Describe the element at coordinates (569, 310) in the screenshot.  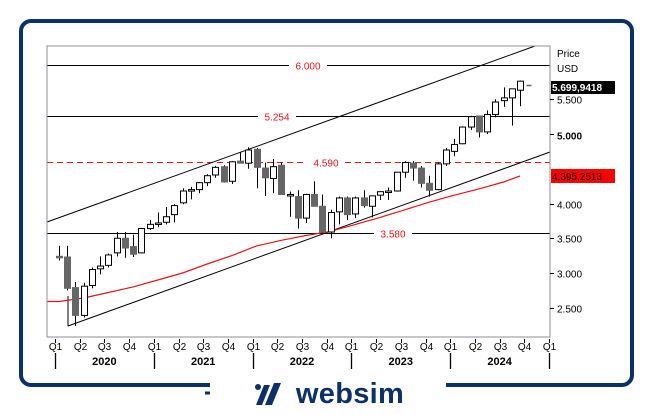
I see `y-tick-label: 2.500` at that location.